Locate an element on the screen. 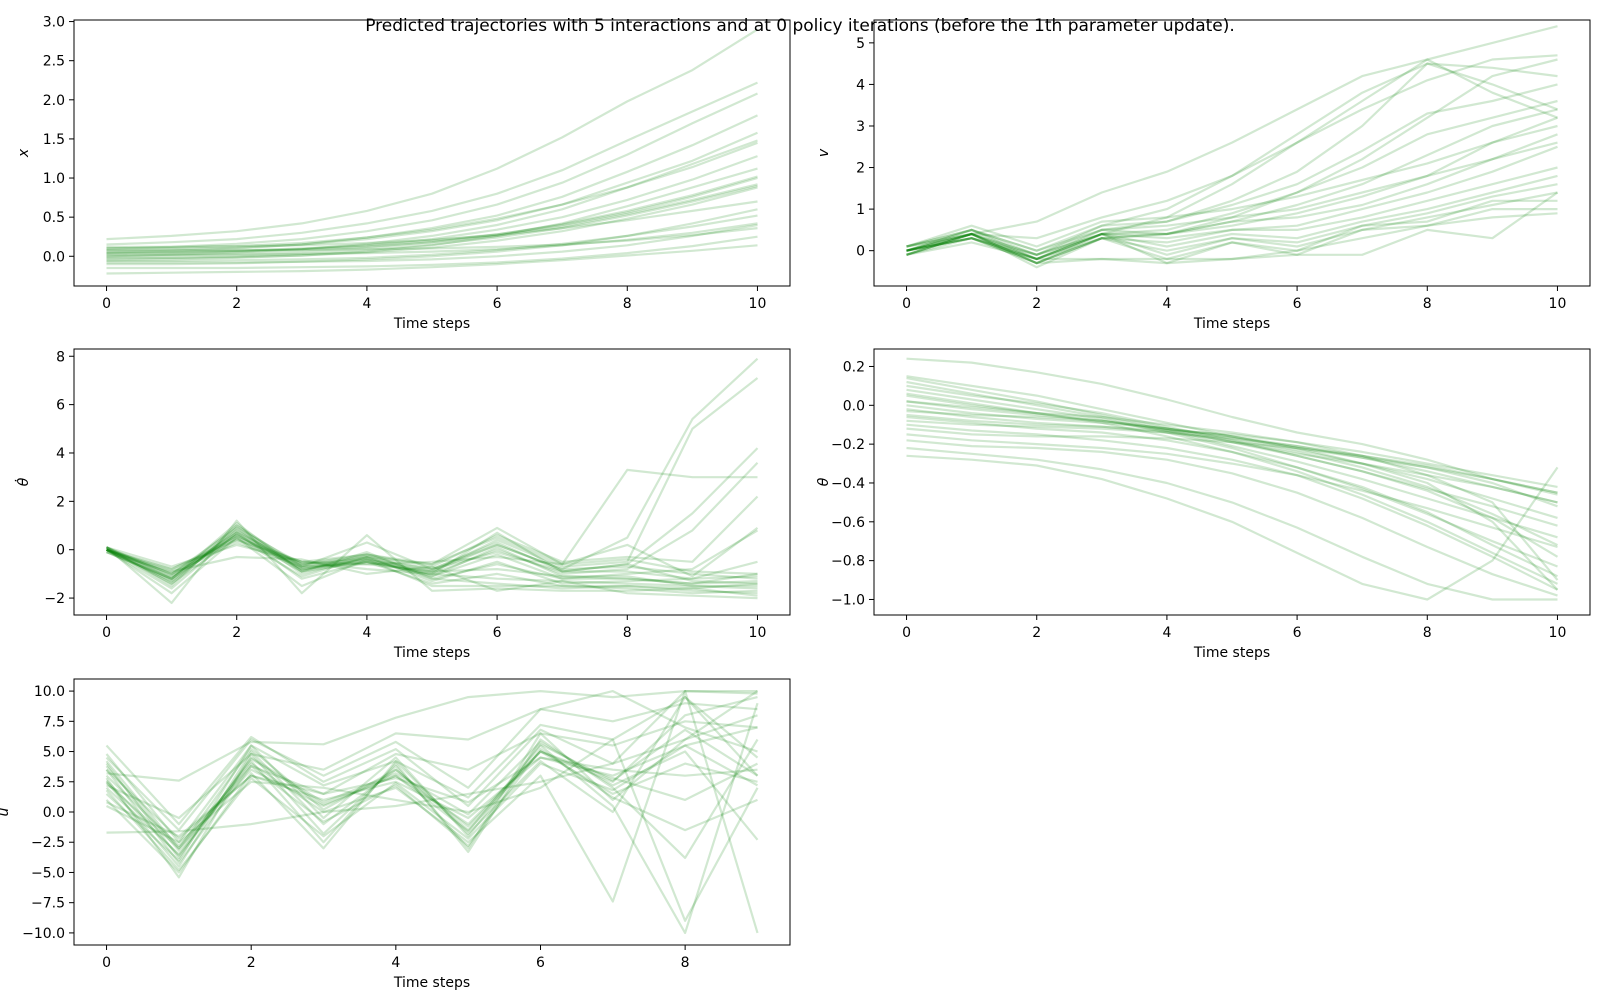  x-tick-label: 4 is located at coordinates (366, 633).